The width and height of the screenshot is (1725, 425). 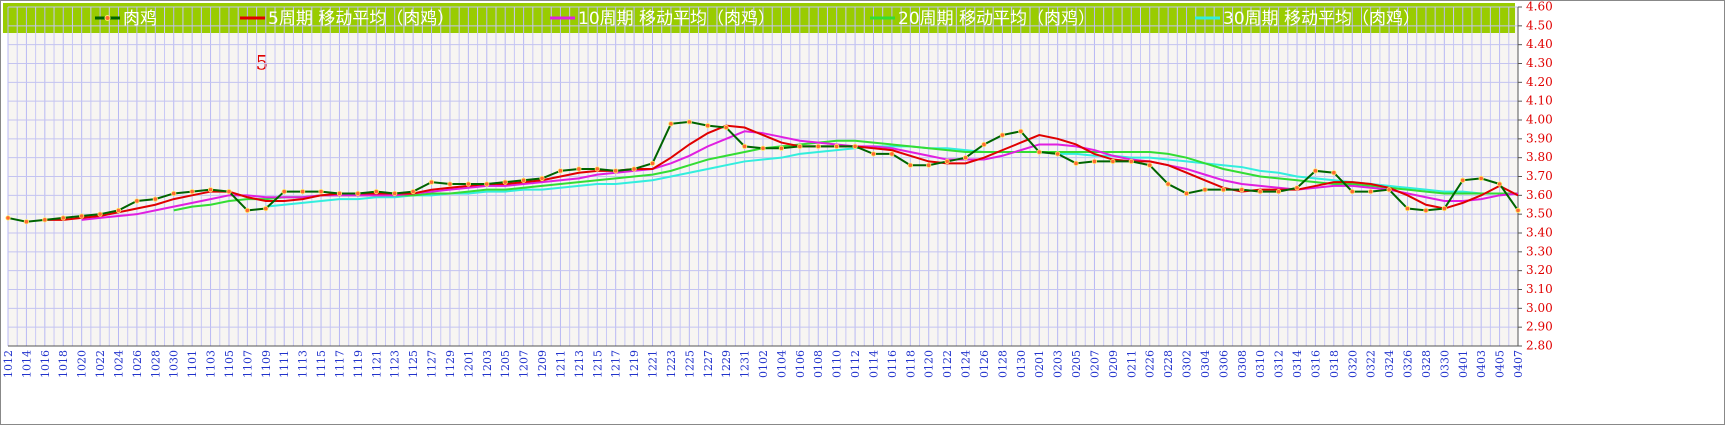 What do you see at coordinates (468, 364) in the screenshot?
I see `x-tick-label: 1201` at bounding box center [468, 364].